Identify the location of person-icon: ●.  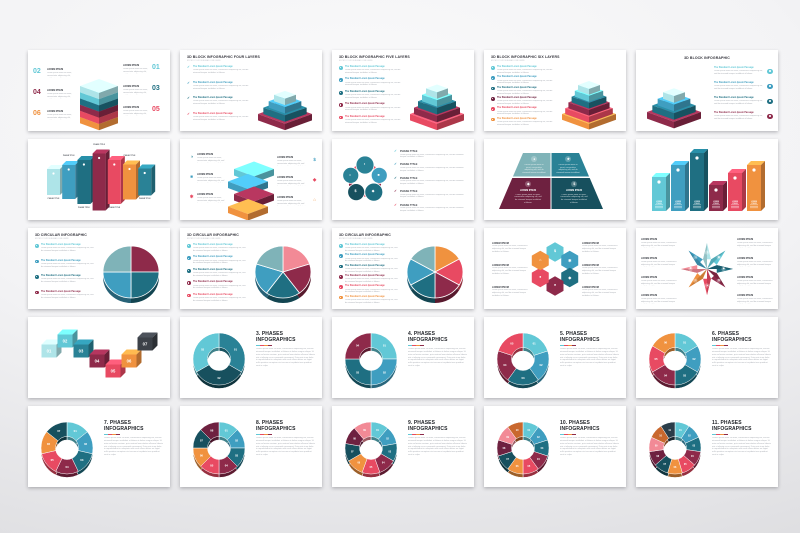
(707, 285).